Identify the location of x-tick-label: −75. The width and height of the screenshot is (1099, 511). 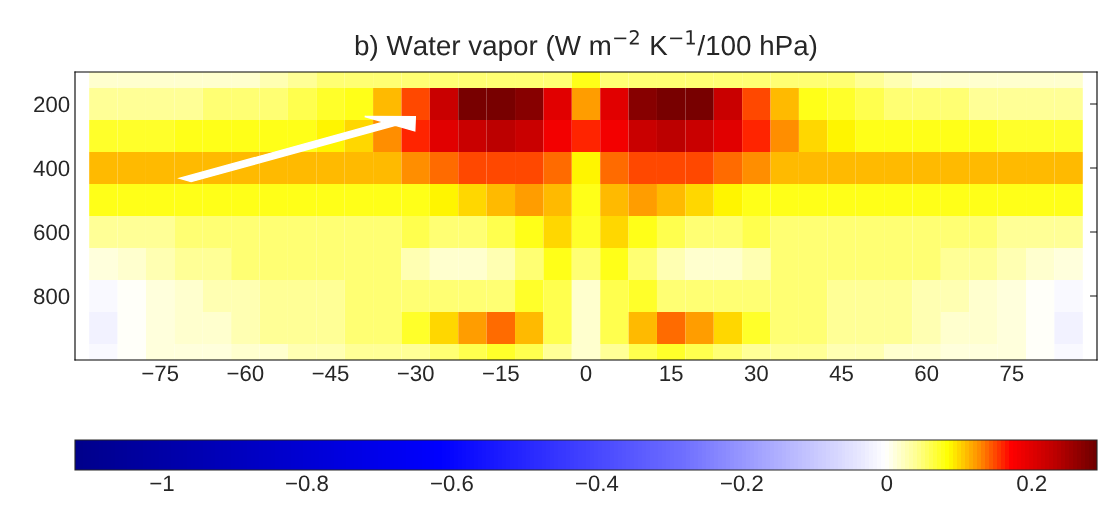
(160, 373).